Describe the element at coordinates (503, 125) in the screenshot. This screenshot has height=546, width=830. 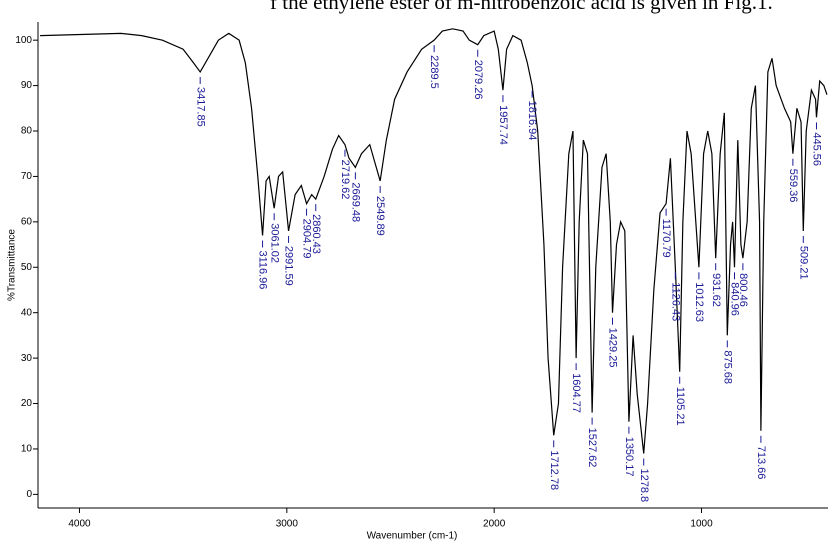
I see `peak-label: 1957.74` at that location.